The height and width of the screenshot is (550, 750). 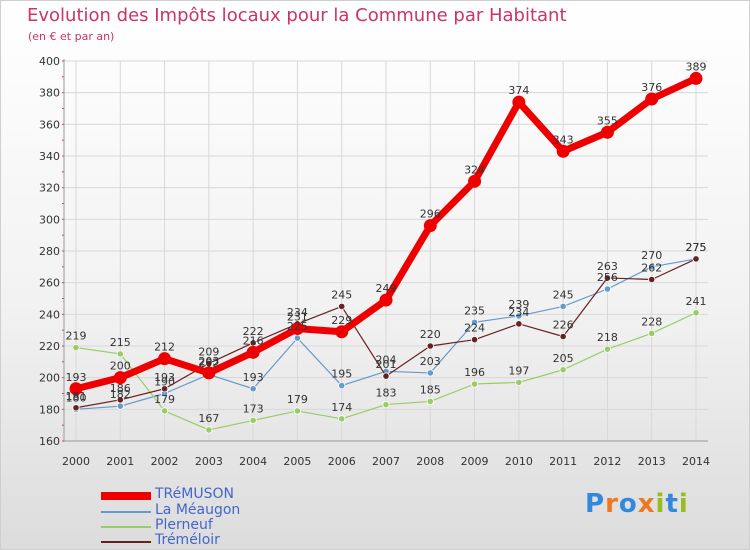 I want to click on data-label: 200, so click(x=120, y=366).